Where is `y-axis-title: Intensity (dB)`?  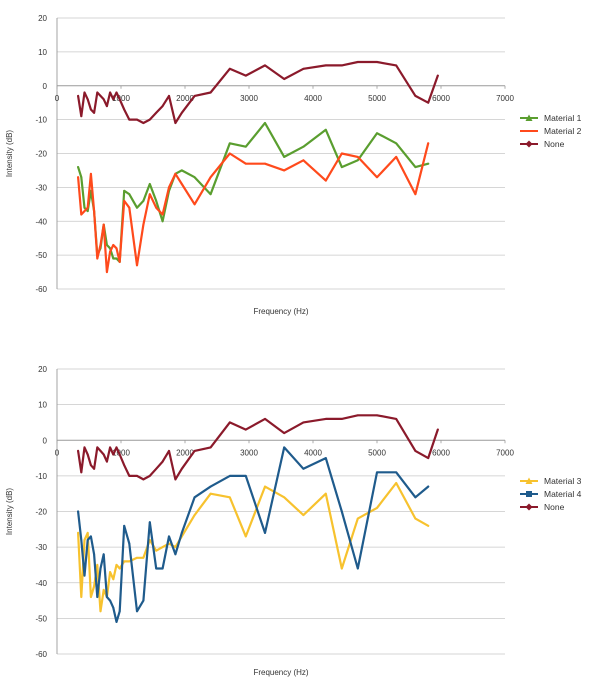
y-axis-title: Intensity (dB) is located at coordinates (9, 511).